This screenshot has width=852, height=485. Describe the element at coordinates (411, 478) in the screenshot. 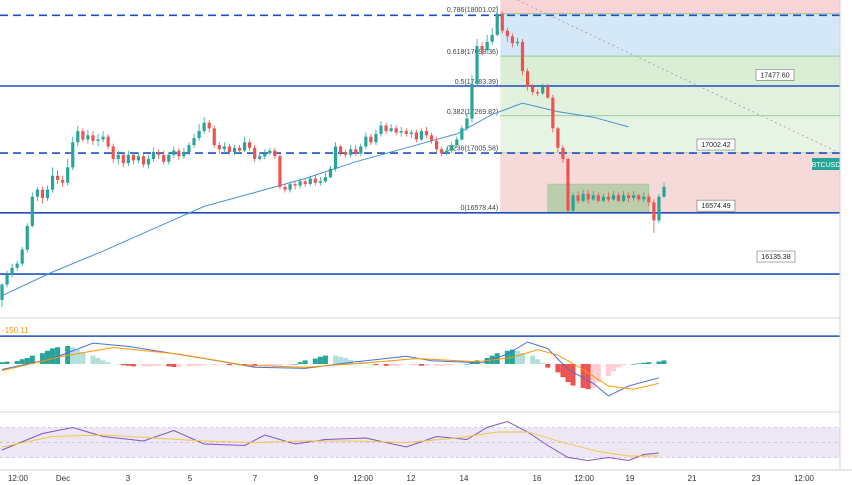

I see `x-tick-label: 12` at that location.